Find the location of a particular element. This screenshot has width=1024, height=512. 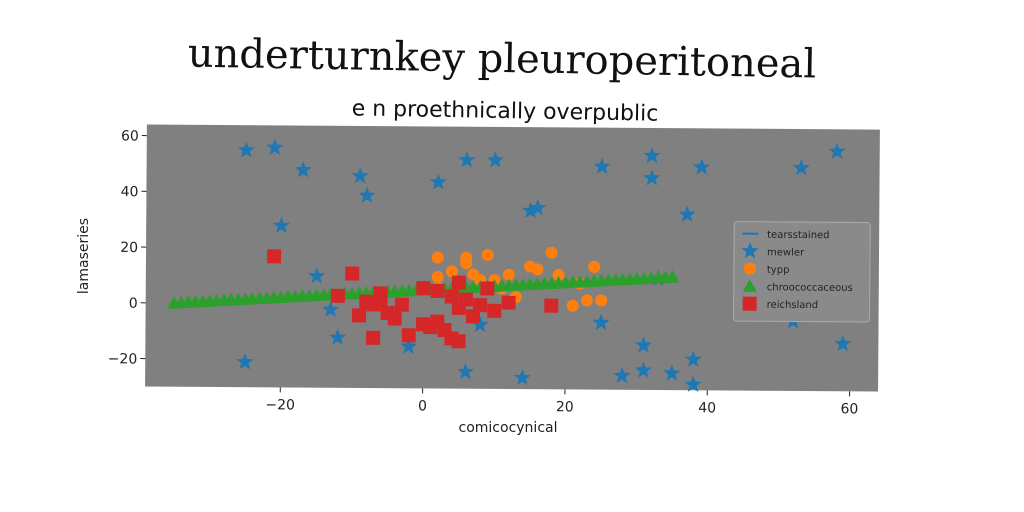

legend-box is located at coordinates (802, 272).